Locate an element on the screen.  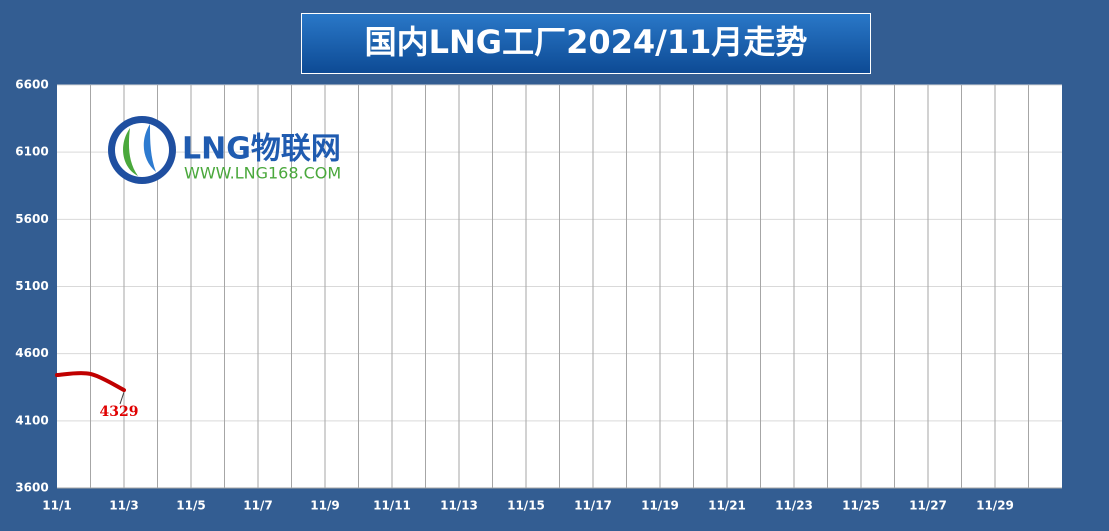
x-tick-label: 11/23 is located at coordinates (794, 506).